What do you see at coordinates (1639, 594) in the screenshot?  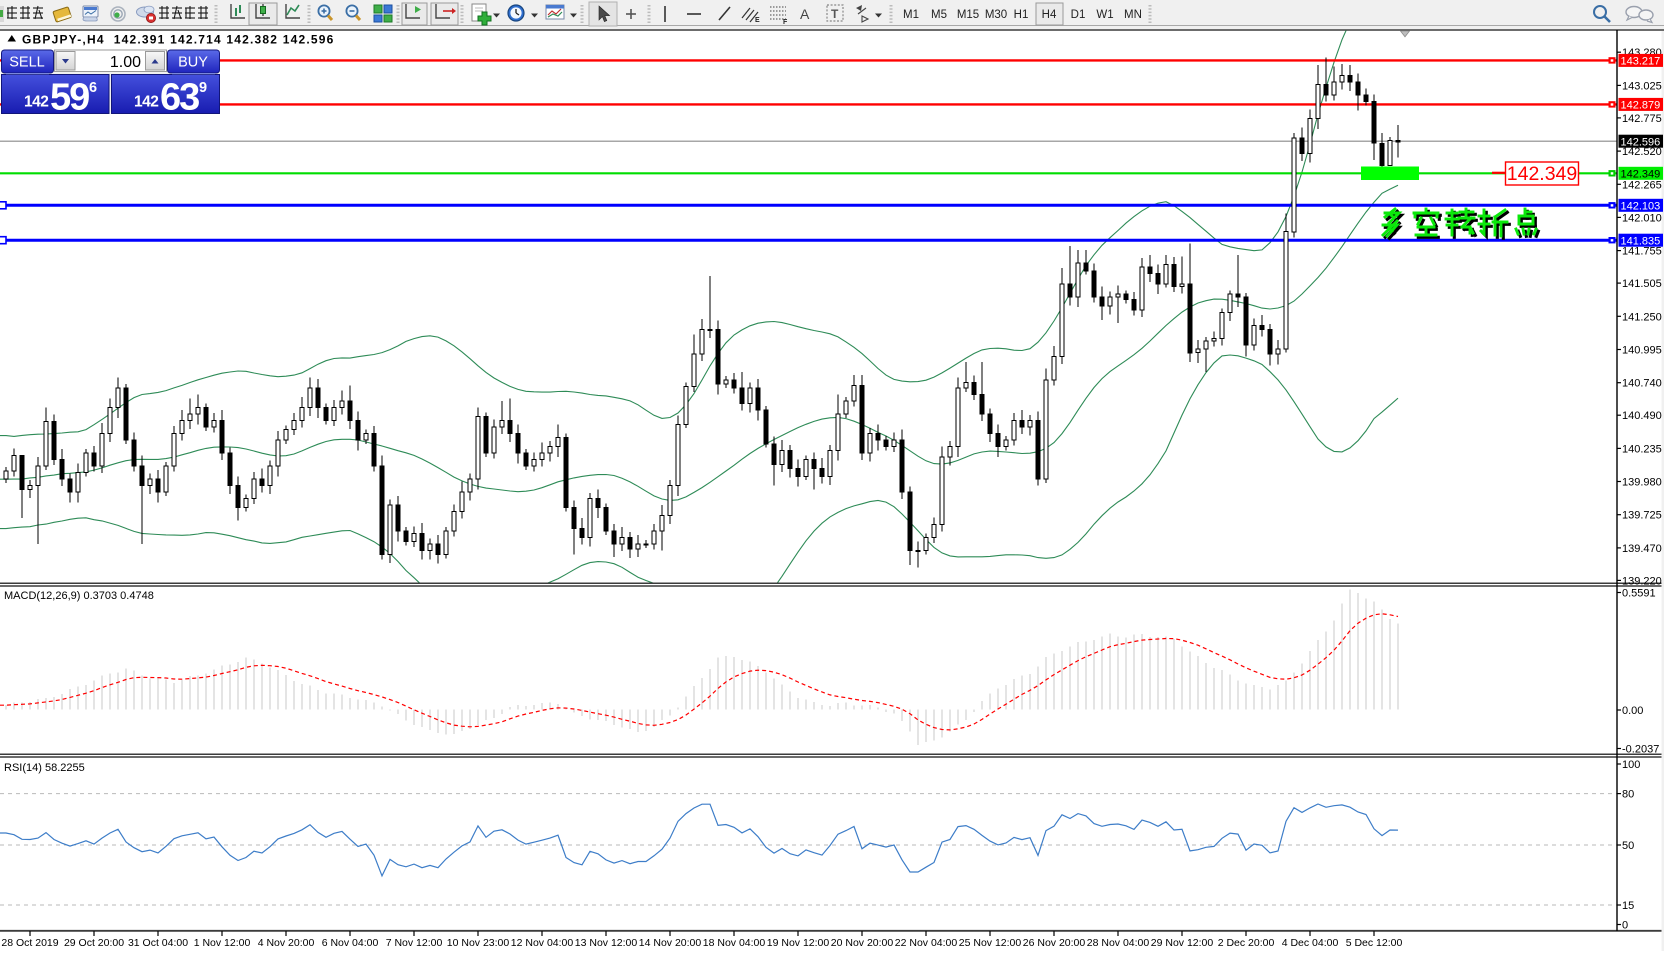 I see `svg-text: 0.5591` at bounding box center [1639, 594].